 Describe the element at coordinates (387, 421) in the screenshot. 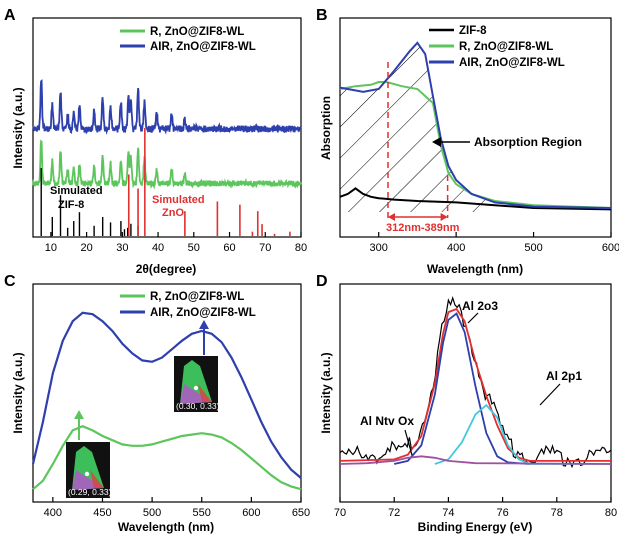

I see `panel-d-anno-alntvox: Al Ntv Ox` at that location.